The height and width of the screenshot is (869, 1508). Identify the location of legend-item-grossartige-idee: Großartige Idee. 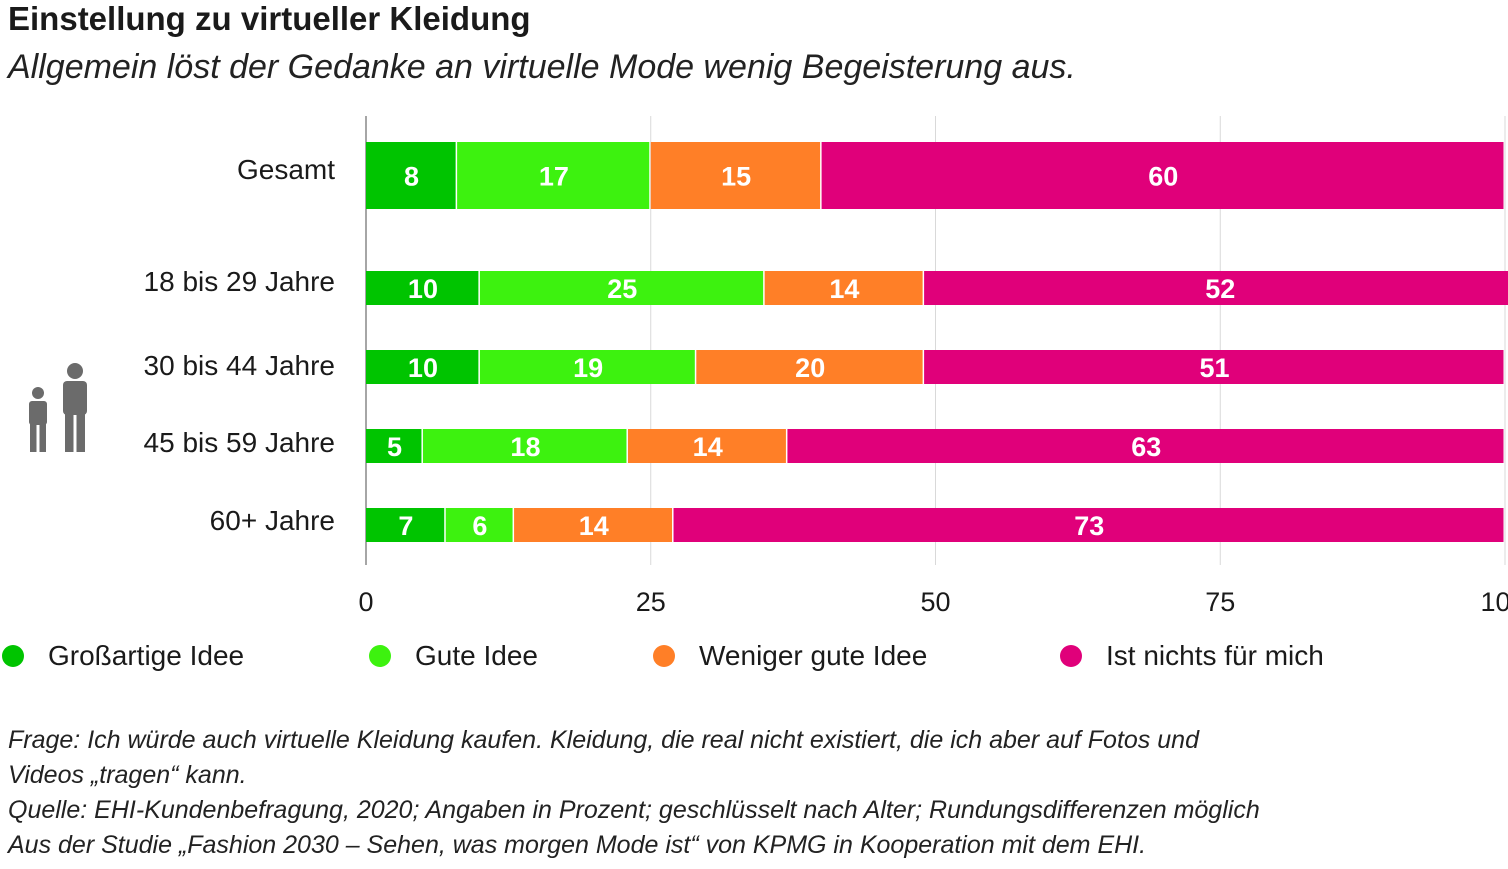
(123, 656).